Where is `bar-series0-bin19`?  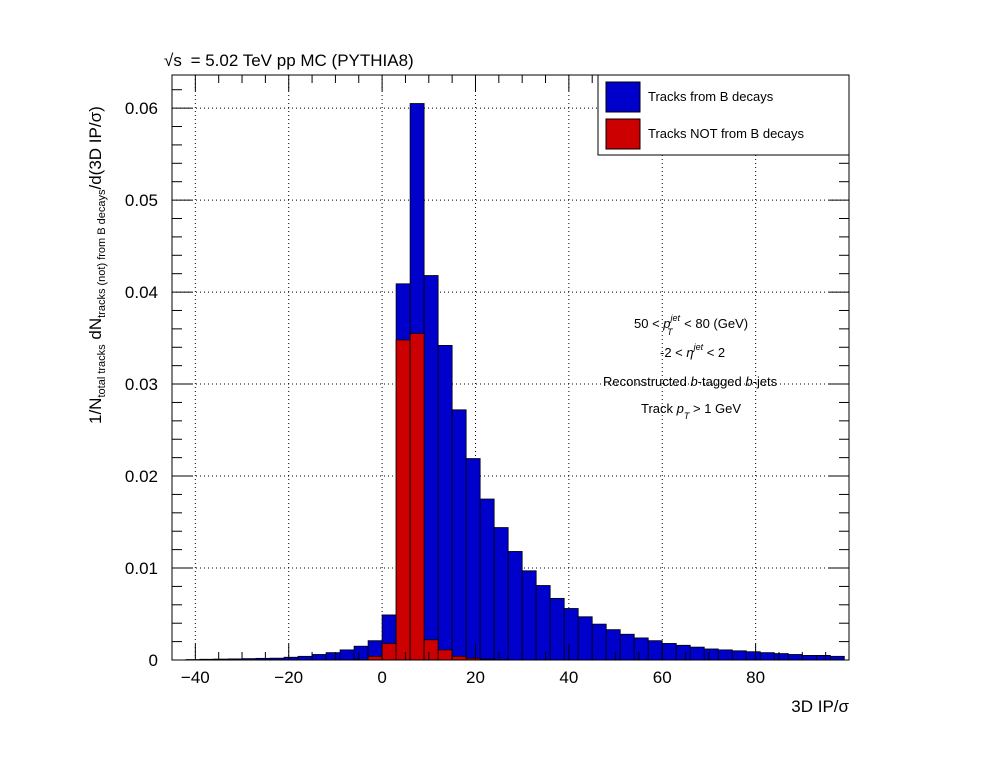 bar-series0-bin19 is located at coordinates (459, 535).